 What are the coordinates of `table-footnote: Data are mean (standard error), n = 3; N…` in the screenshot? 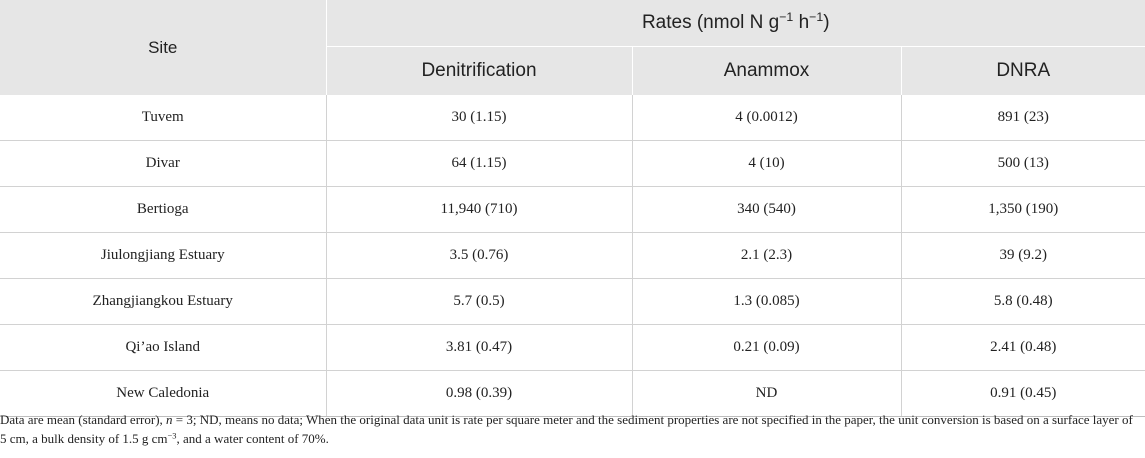 It's located at (566, 429).